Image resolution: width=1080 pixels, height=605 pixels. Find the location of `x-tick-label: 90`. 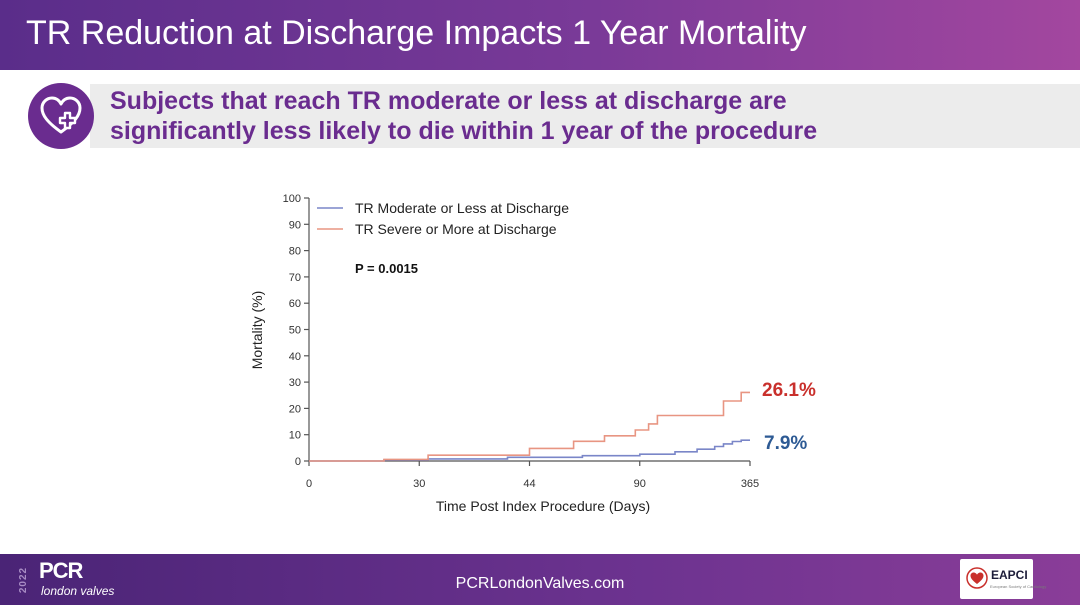

x-tick-label: 90 is located at coordinates (640, 484).